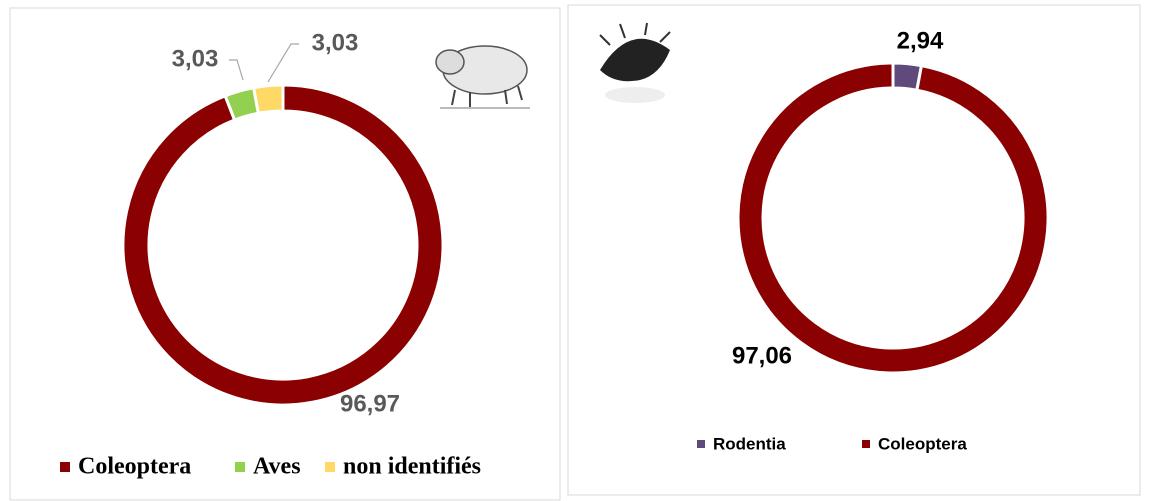 The height and width of the screenshot is (501, 1150). Describe the element at coordinates (277, 467) in the screenshot. I see `legend-label: Aves` at that location.